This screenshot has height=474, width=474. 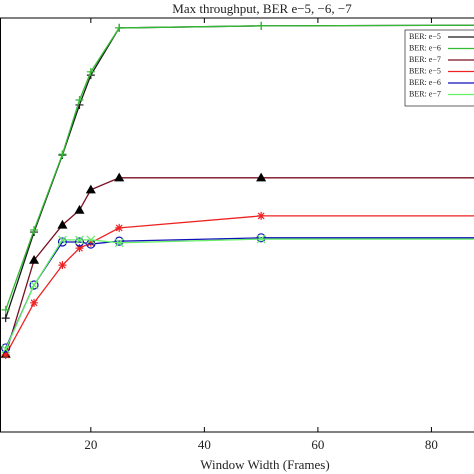 I want to click on x-axis-label: Window Width (Frames), so click(x=264, y=464).